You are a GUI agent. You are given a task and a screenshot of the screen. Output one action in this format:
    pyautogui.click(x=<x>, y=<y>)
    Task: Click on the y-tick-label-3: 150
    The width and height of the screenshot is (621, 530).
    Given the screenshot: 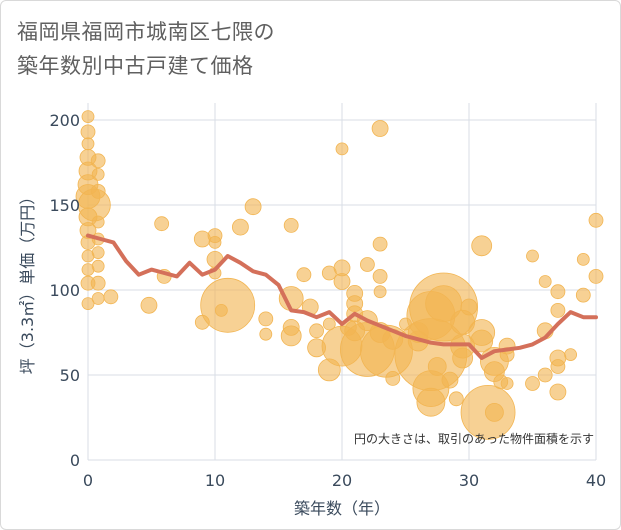 What is the action you would take?
    pyautogui.click(x=64, y=205)
    